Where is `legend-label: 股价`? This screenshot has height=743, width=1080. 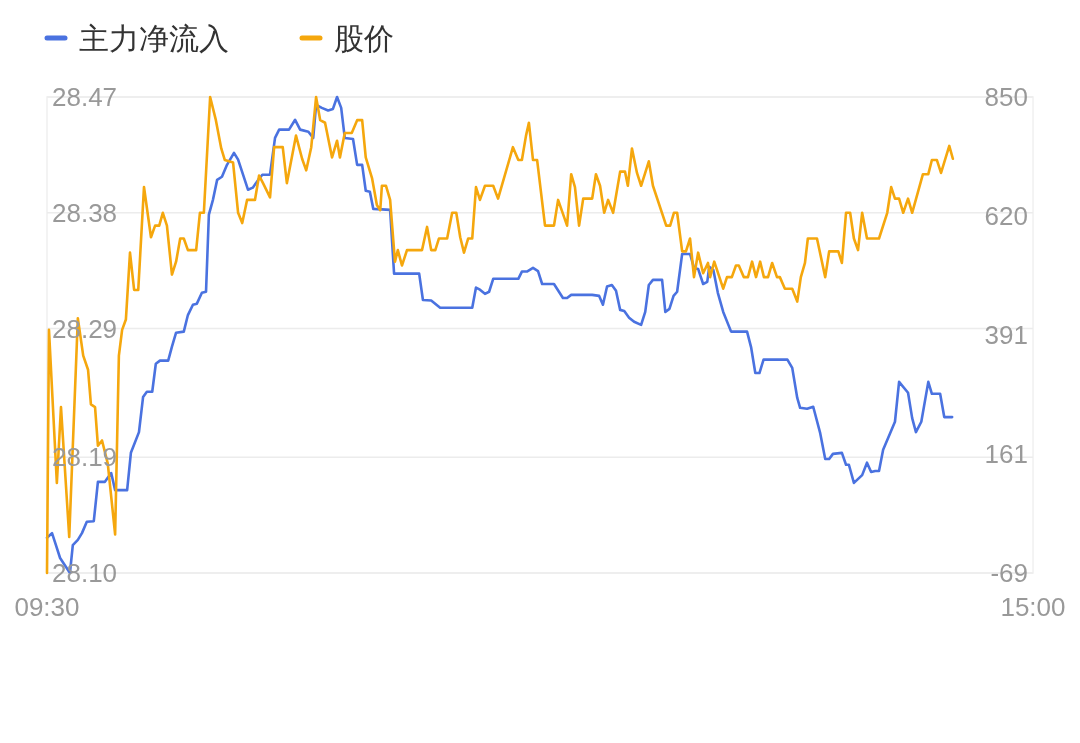
legend-label: 股价 is located at coordinates (364, 38).